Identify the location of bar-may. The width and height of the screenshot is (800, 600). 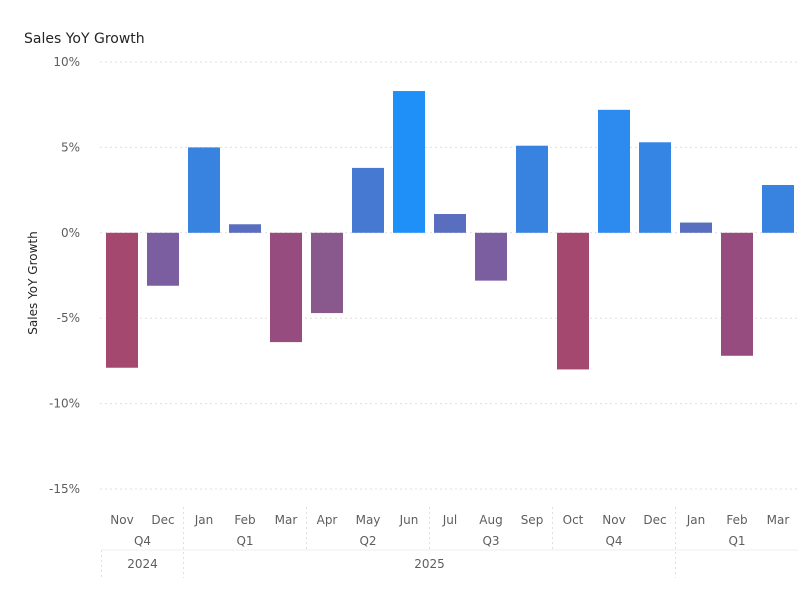
(368, 200).